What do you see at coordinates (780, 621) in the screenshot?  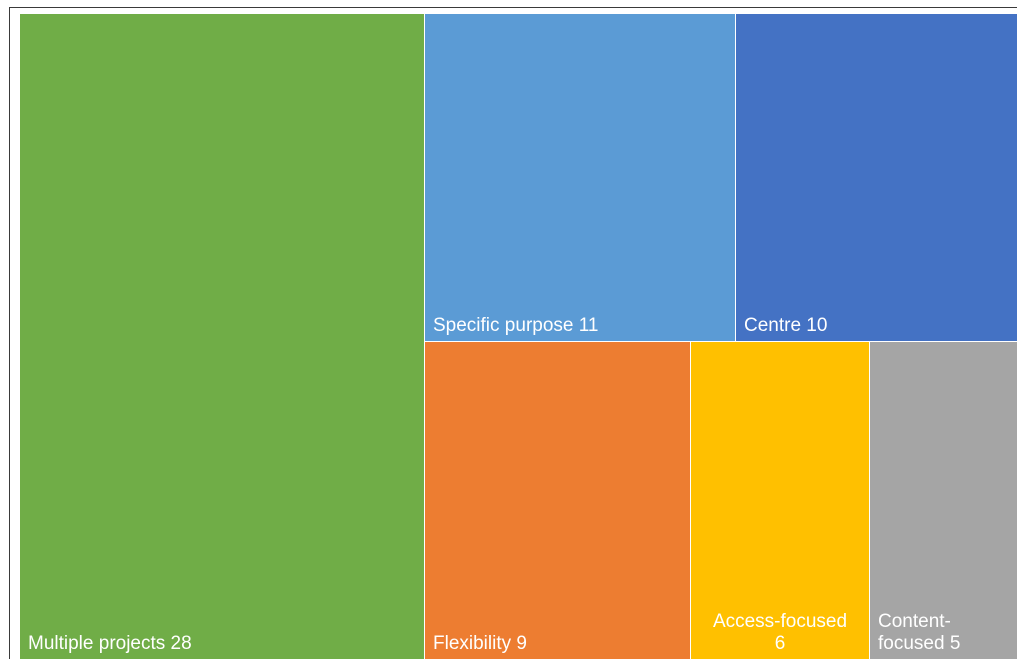 I see `treemap-label-access-focused-line-1: Access-focused` at bounding box center [780, 621].